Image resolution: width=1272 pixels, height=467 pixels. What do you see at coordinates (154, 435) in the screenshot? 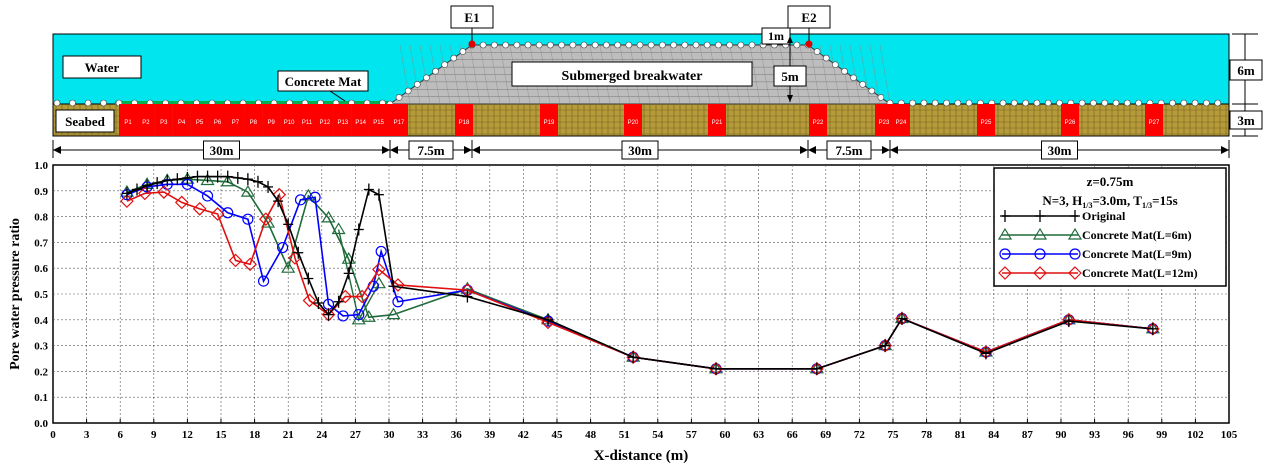
I see `x-tick-label: 9` at bounding box center [154, 435].